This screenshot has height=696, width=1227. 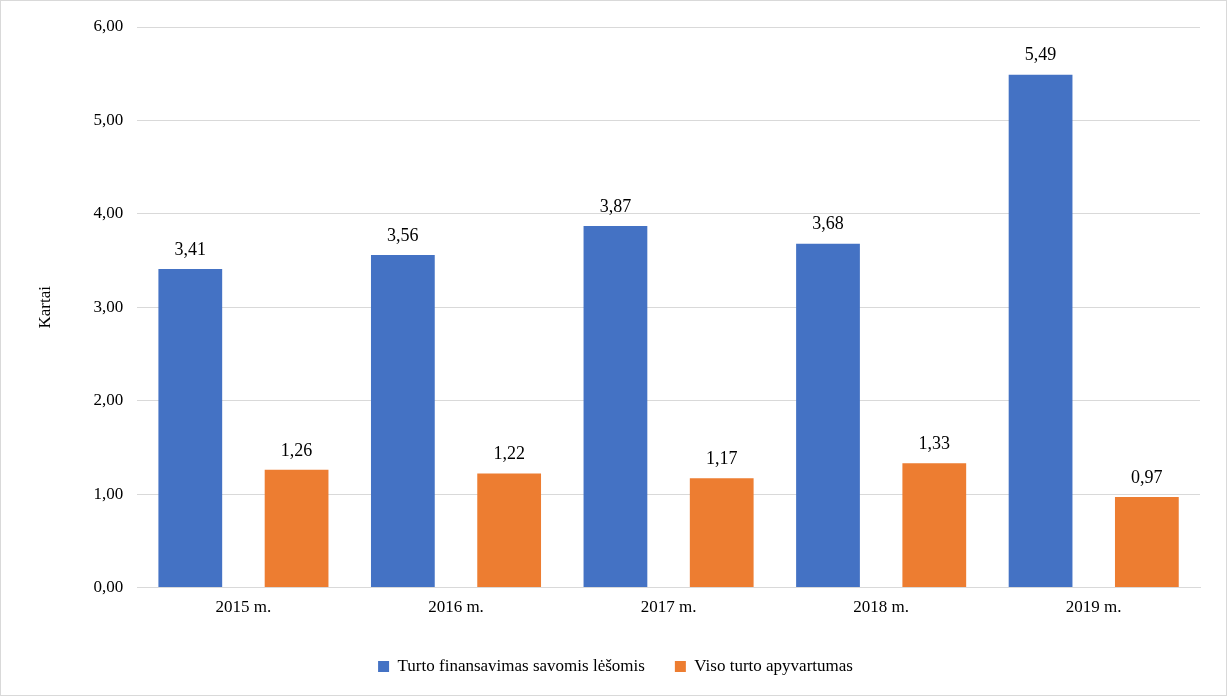 What do you see at coordinates (108, 400) in the screenshot?
I see `y-tick-label: 2,00` at bounding box center [108, 400].